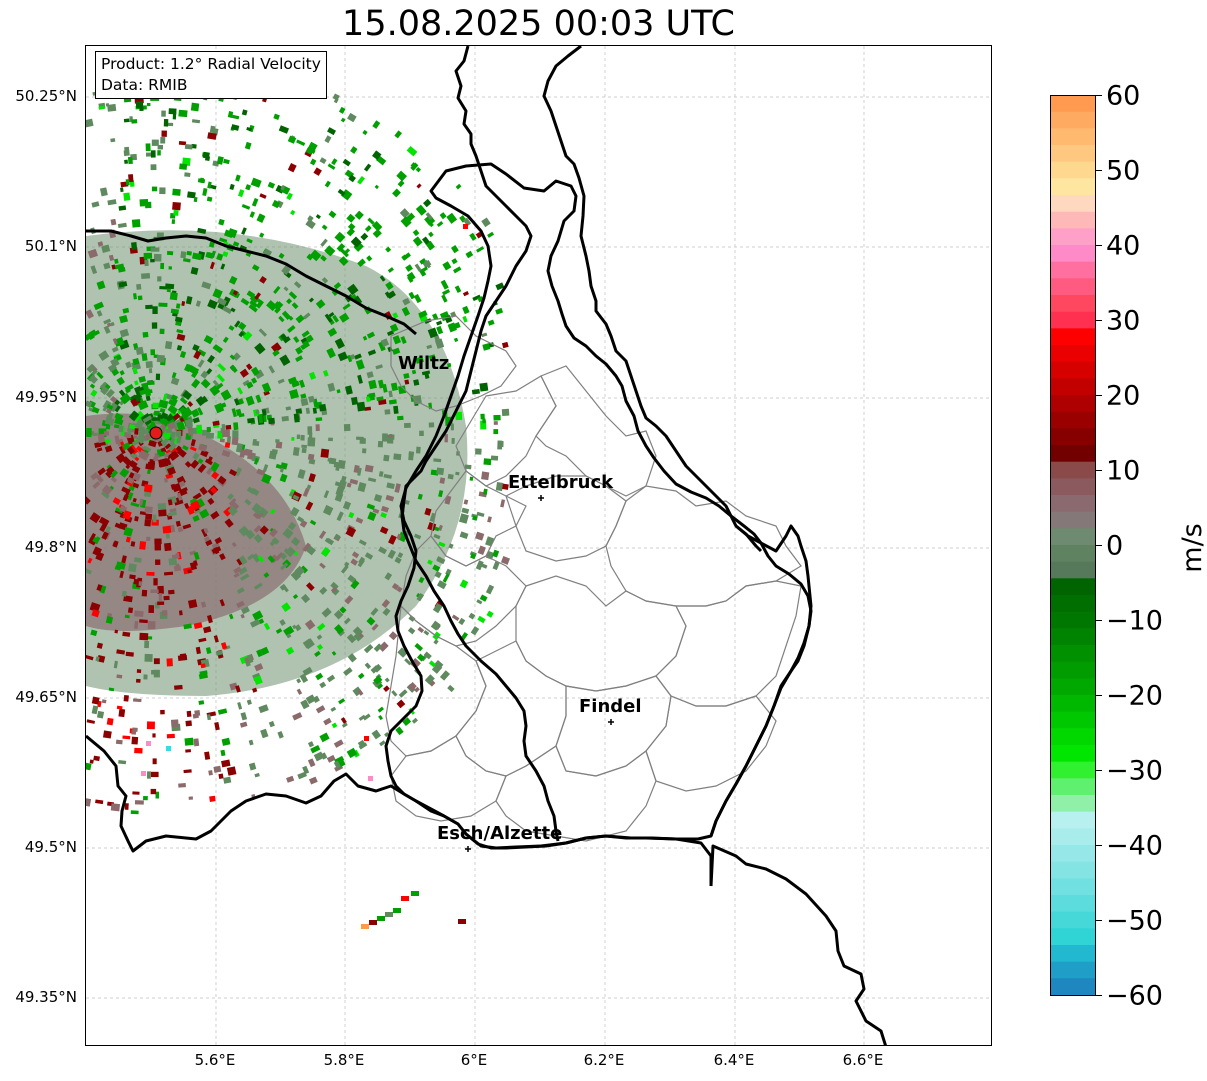 The height and width of the screenshot is (1081, 1207). What do you see at coordinates (1115, 546) in the screenshot?
I see `colorbar-tick-label: 0` at bounding box center [1115, 546].